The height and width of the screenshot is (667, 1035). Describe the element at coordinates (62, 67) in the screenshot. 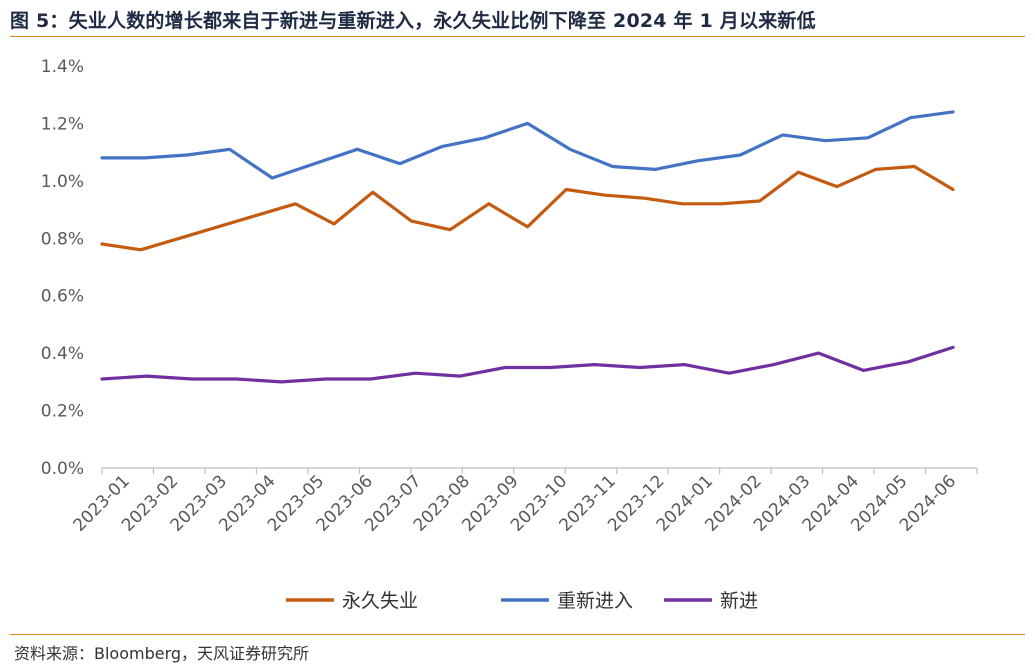

I see `y-tick-label: 1.4%` at that location.